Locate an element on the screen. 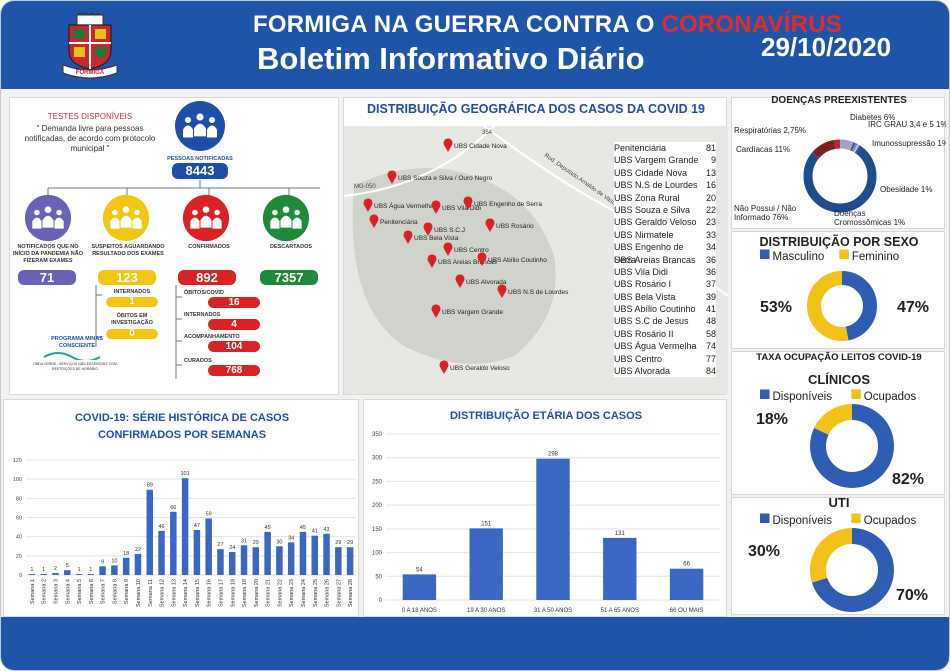 The image size is (950, 671). comorbidity-label-4: Doenças is located at coordinates (850, 213).